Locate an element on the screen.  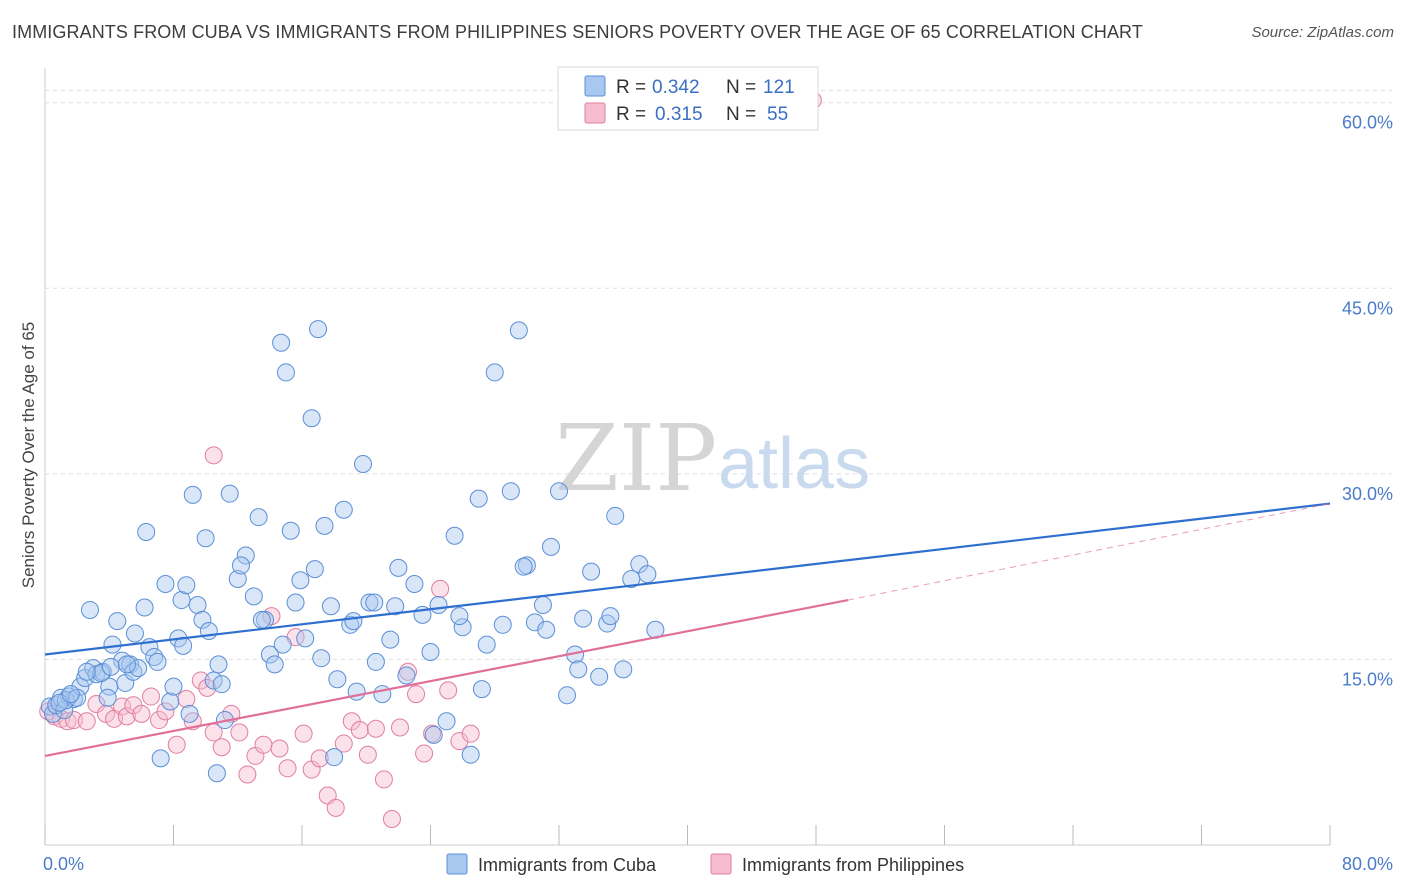
legend-swatch-cuba is located at coordinates (595, 86).